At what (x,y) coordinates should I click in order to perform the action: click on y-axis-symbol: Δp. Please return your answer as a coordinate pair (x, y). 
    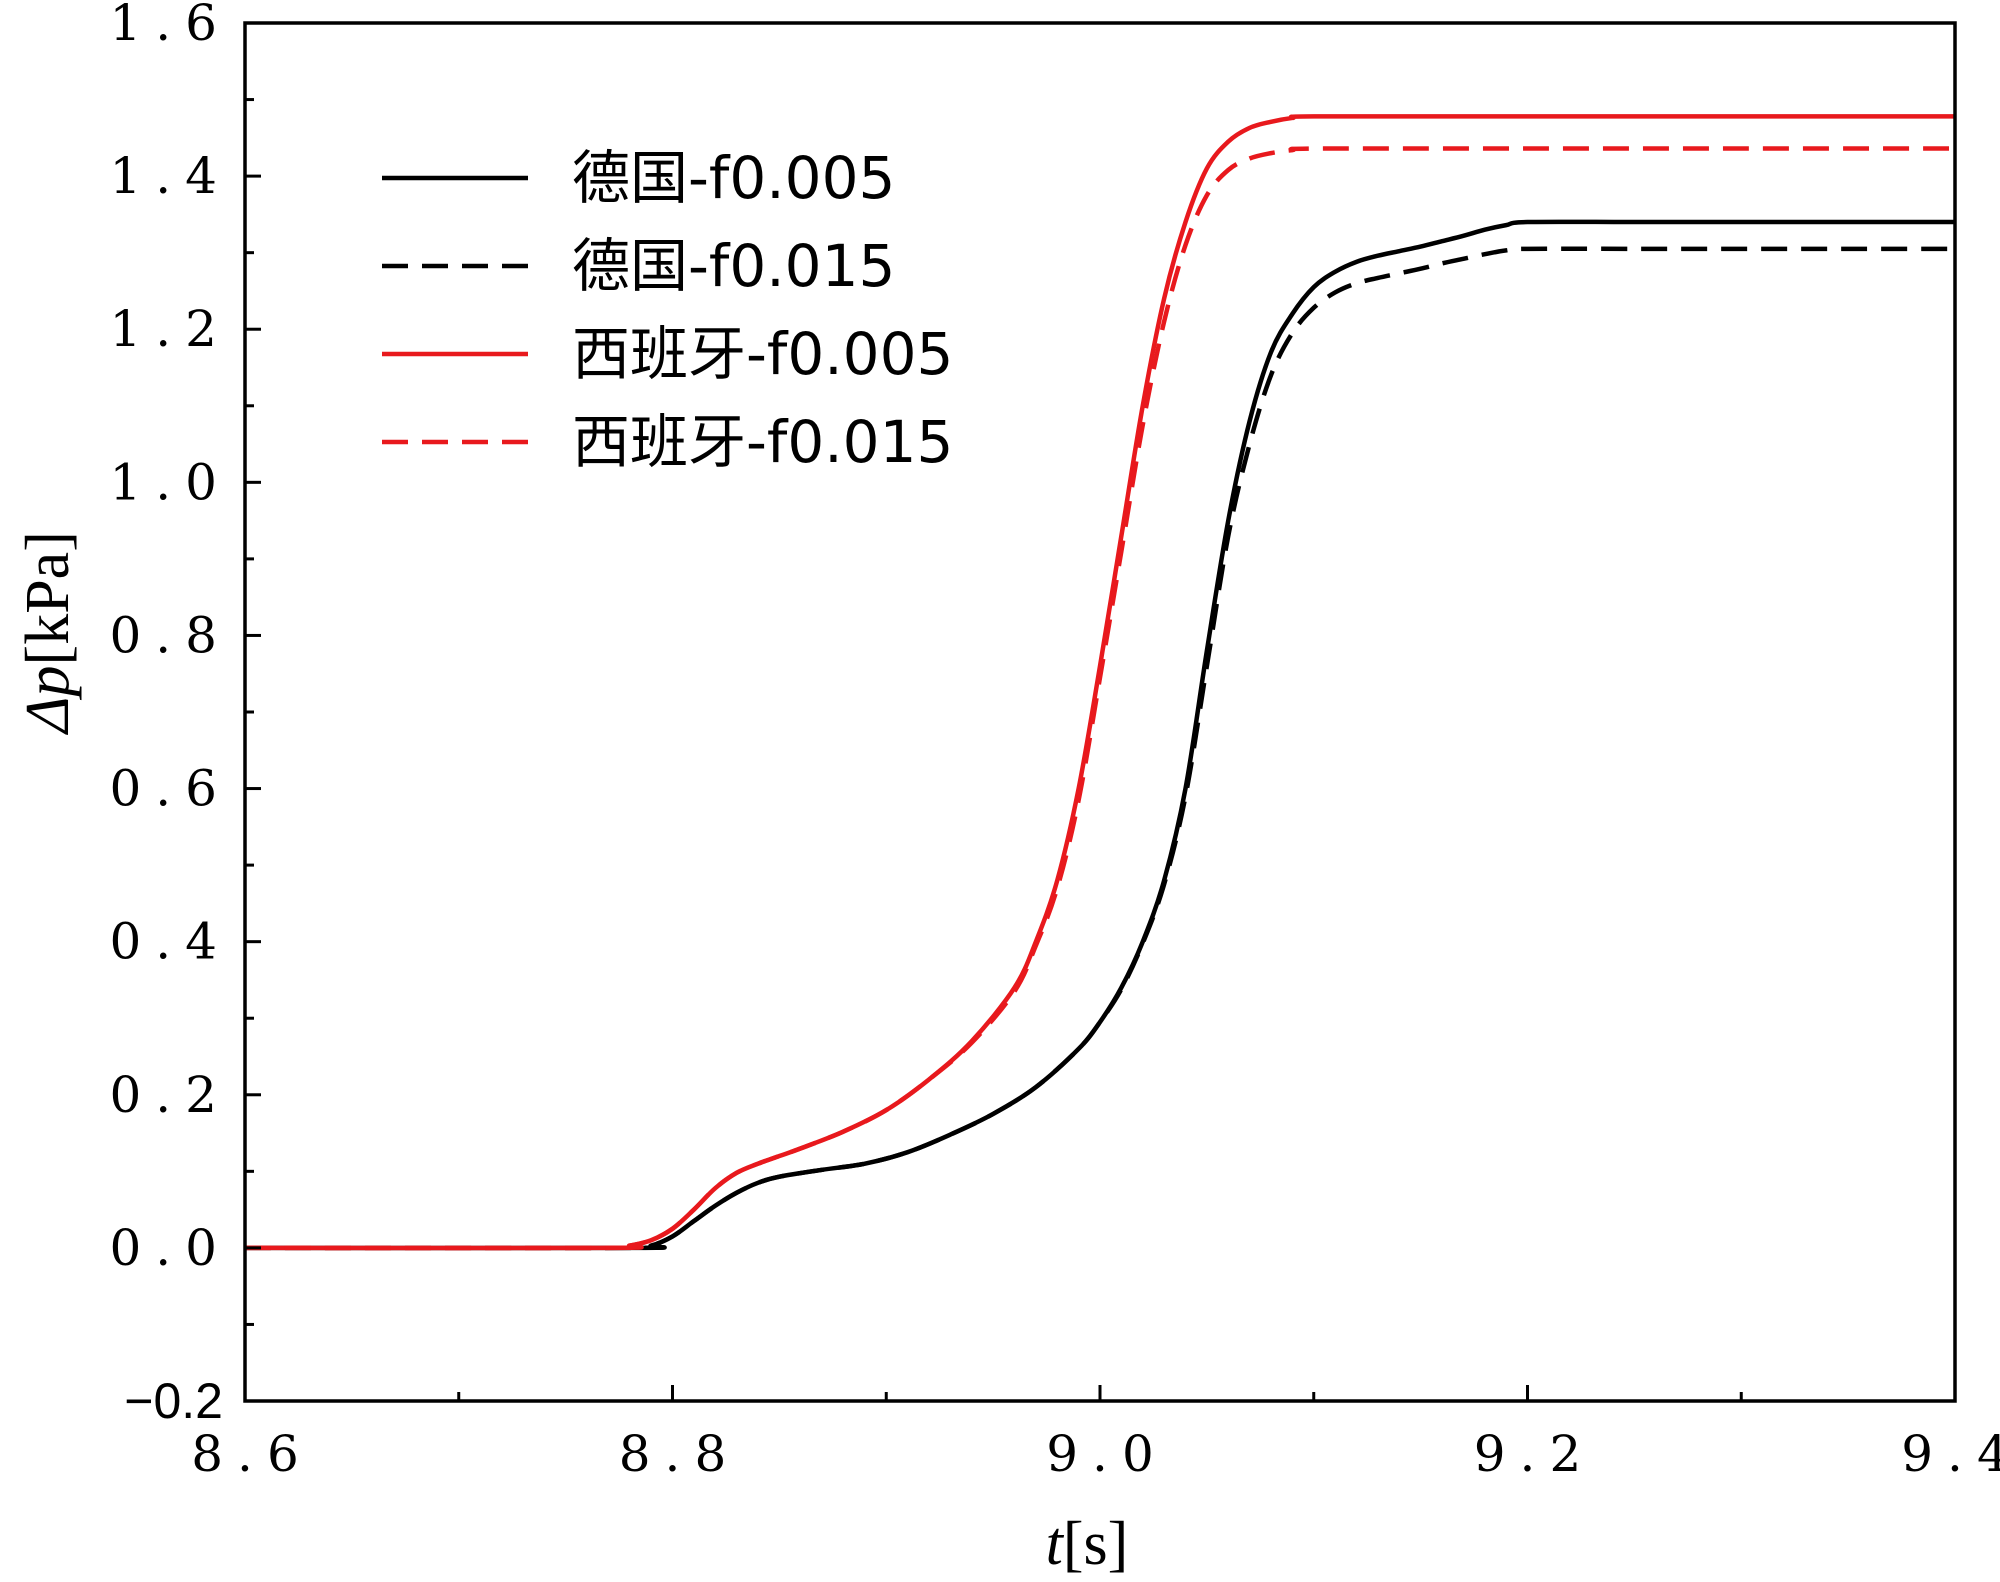
    Looking at the image, I should click on (48, 700).